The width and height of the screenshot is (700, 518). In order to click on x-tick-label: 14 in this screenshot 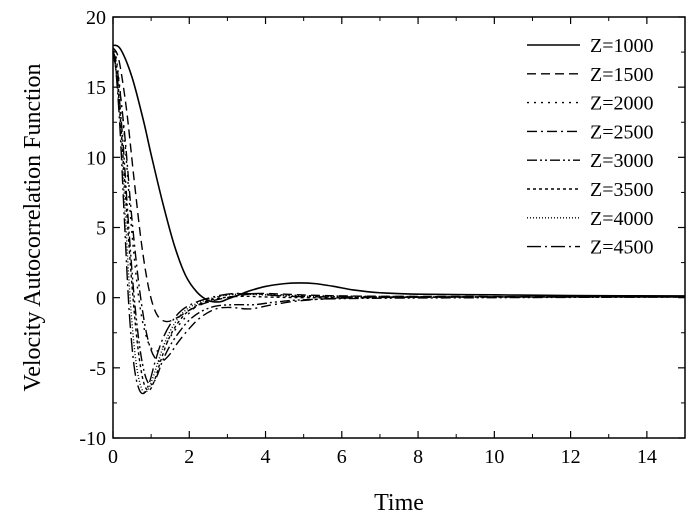, I will do `click(647, 457)`.